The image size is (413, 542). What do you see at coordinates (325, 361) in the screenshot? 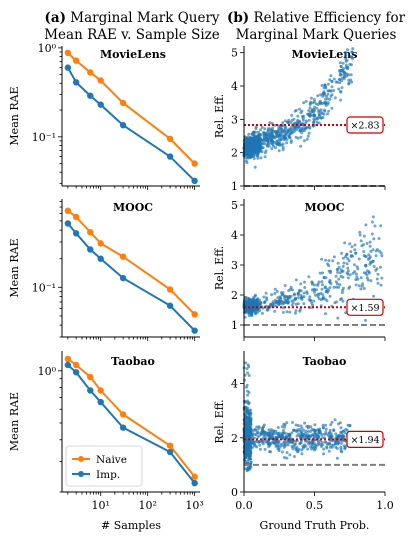
I see `panel-title: Taobao` at bounding box center [325, 361].